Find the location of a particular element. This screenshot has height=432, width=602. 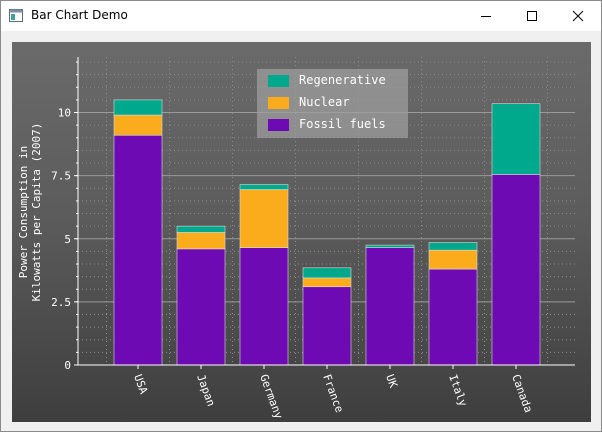

y-tick-label: 2.5 is located at coordinates (61, 302).